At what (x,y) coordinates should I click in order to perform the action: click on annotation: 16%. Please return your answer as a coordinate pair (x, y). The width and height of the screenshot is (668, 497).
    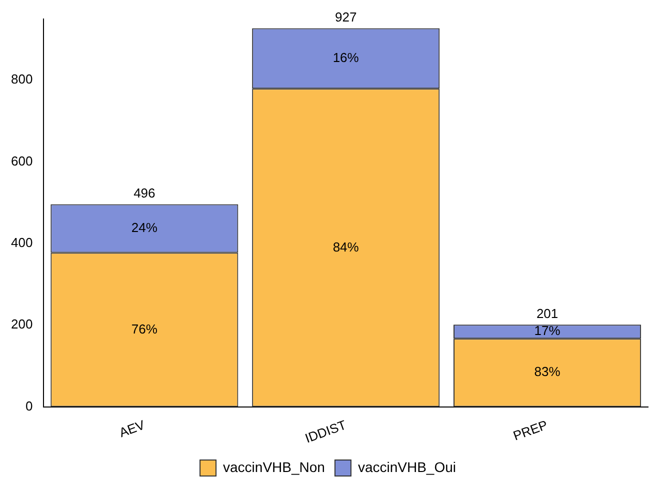
    Looking at the image, I should click on (346, 57).